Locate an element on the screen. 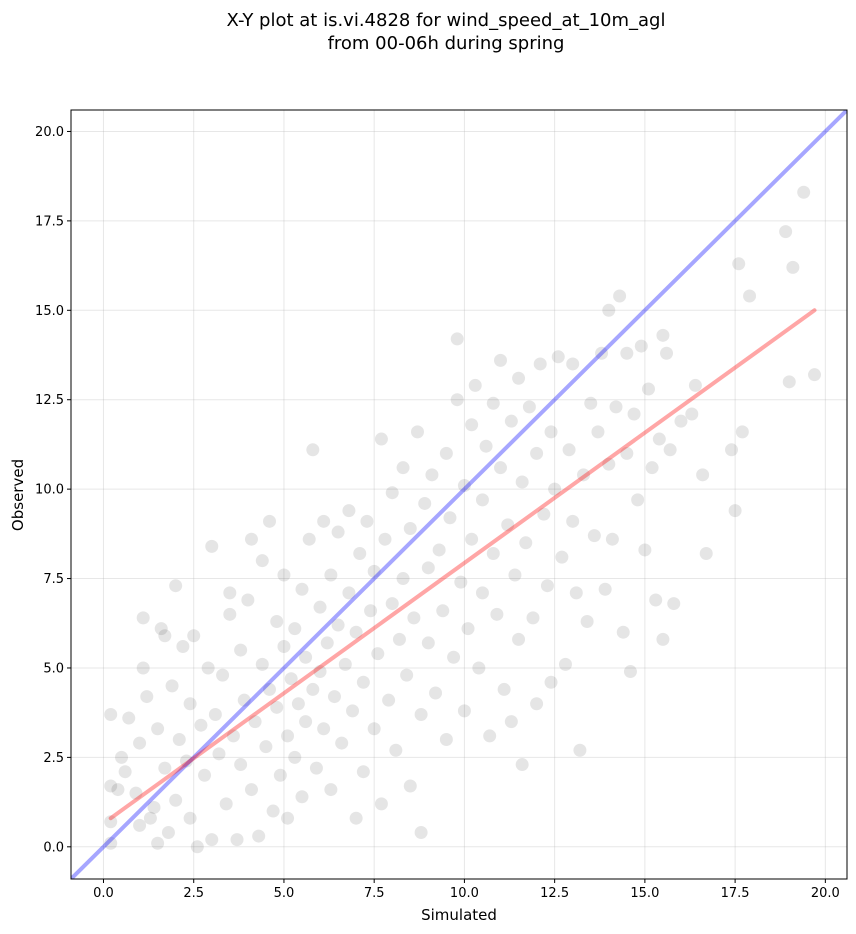 Image resolution: width=856 pixels, height=934 pixels. y-tick-label: 17.5 is located at coordinates (49, 221).